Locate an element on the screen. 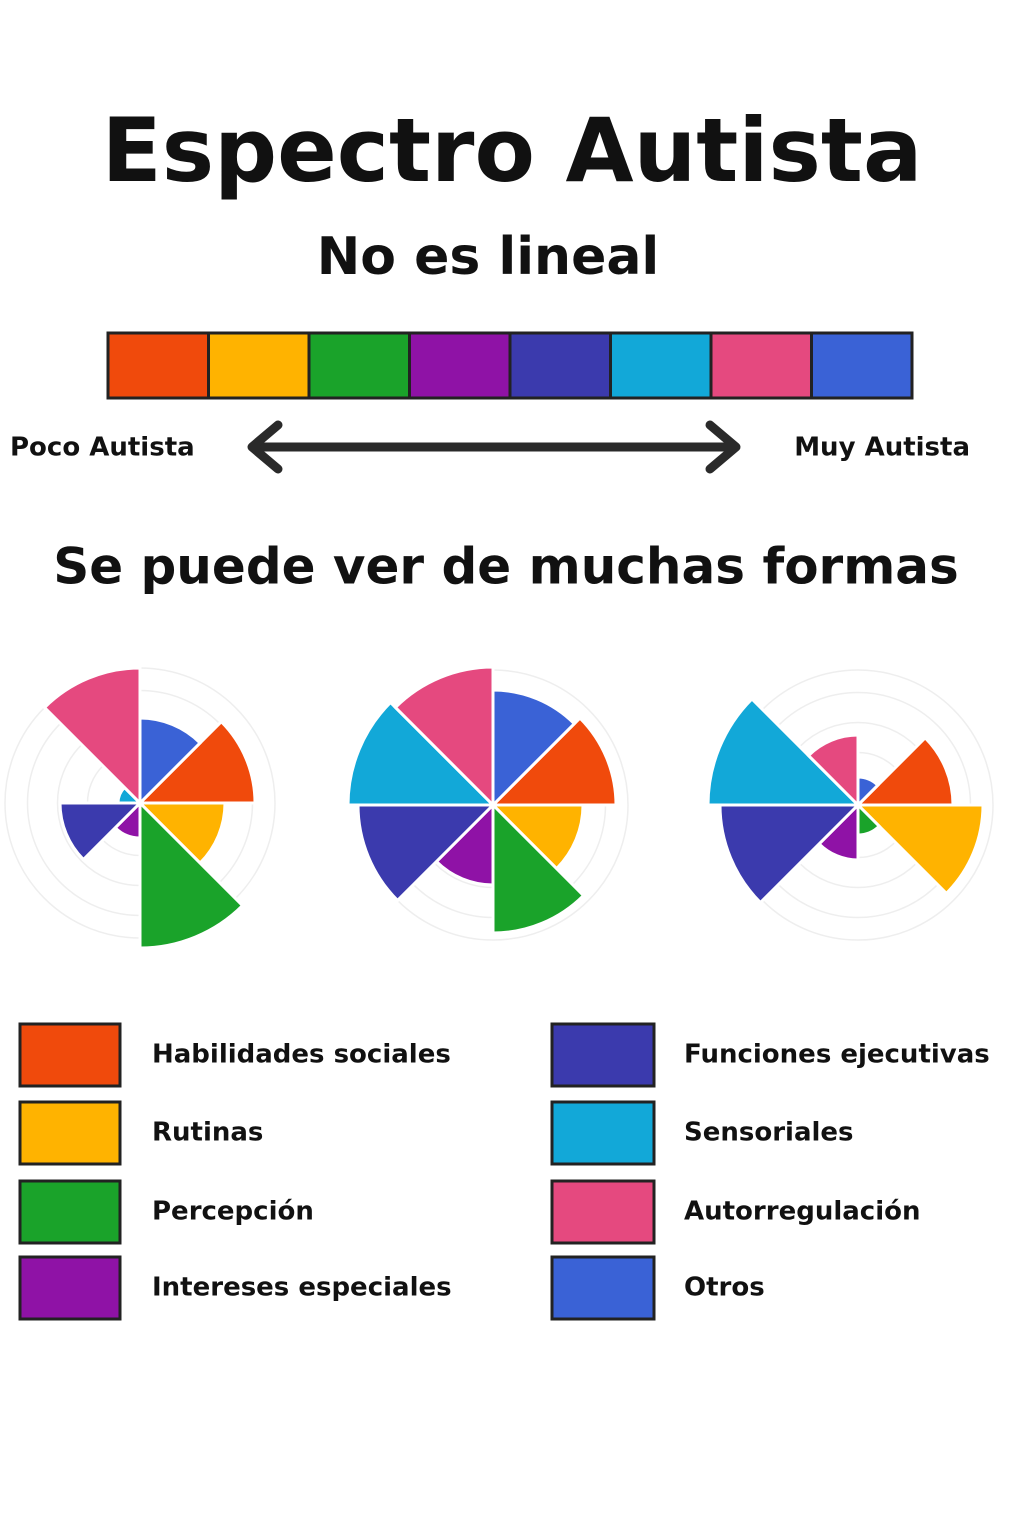  subtitle: No es lineal is located at coordinates (488, 257).